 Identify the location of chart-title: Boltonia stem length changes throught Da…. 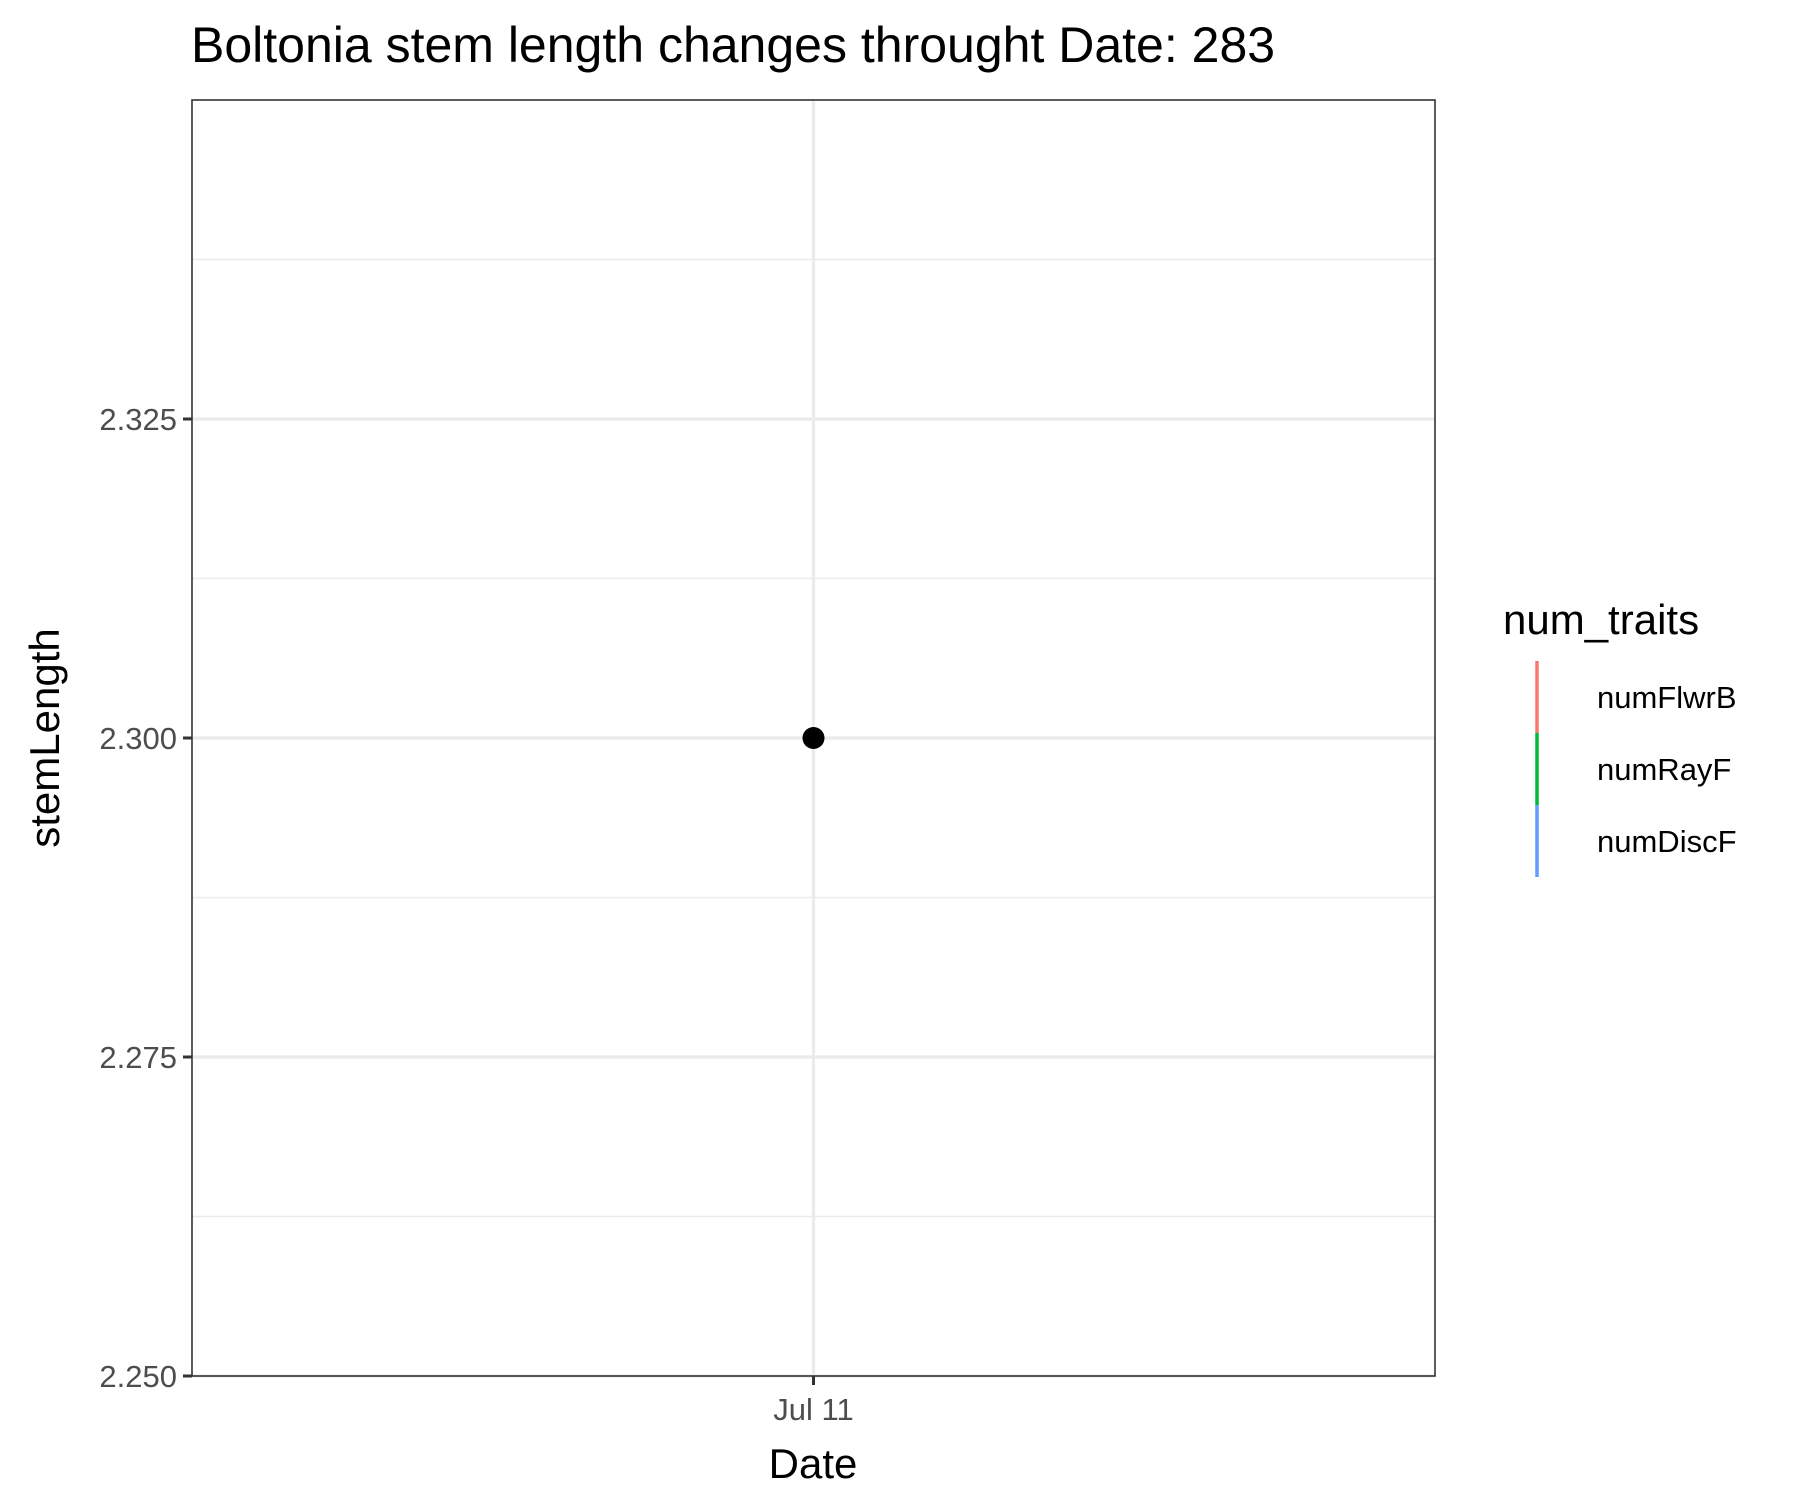
(733, 45).